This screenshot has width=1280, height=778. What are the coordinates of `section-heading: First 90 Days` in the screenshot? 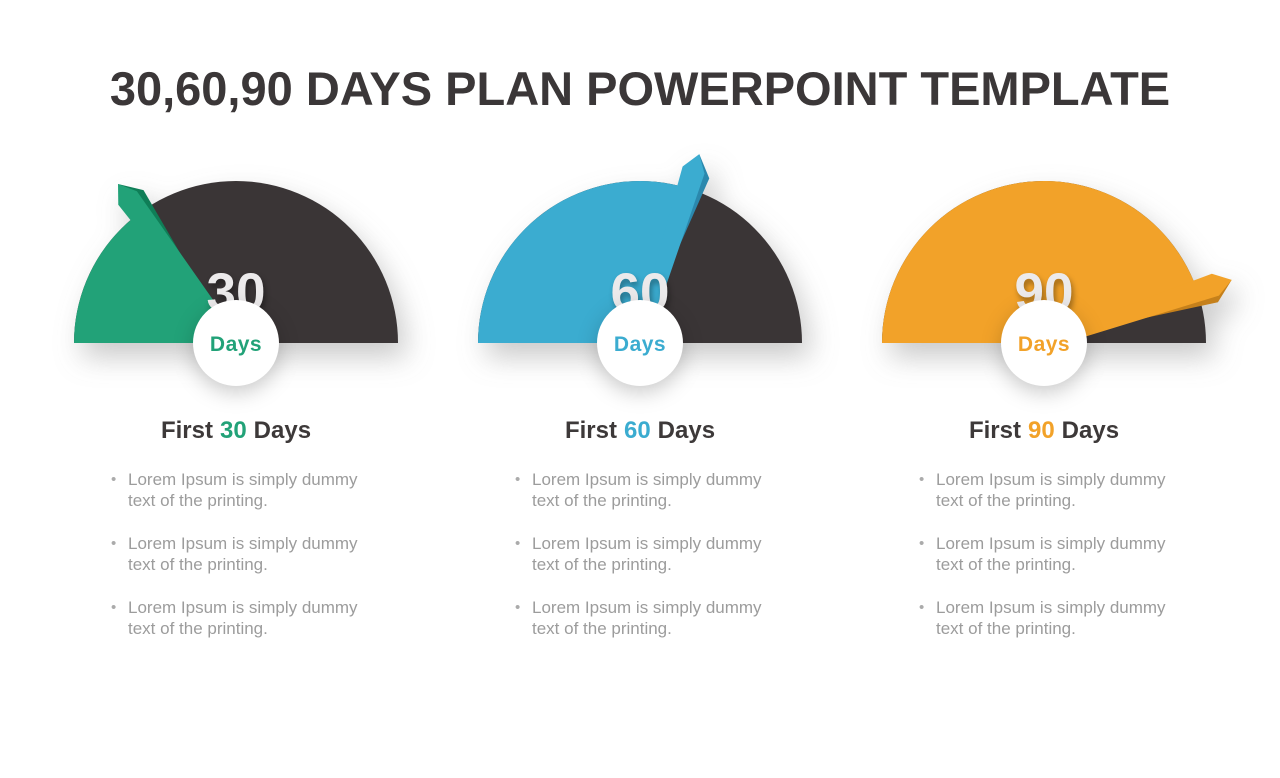 It's located at (1044, 431).